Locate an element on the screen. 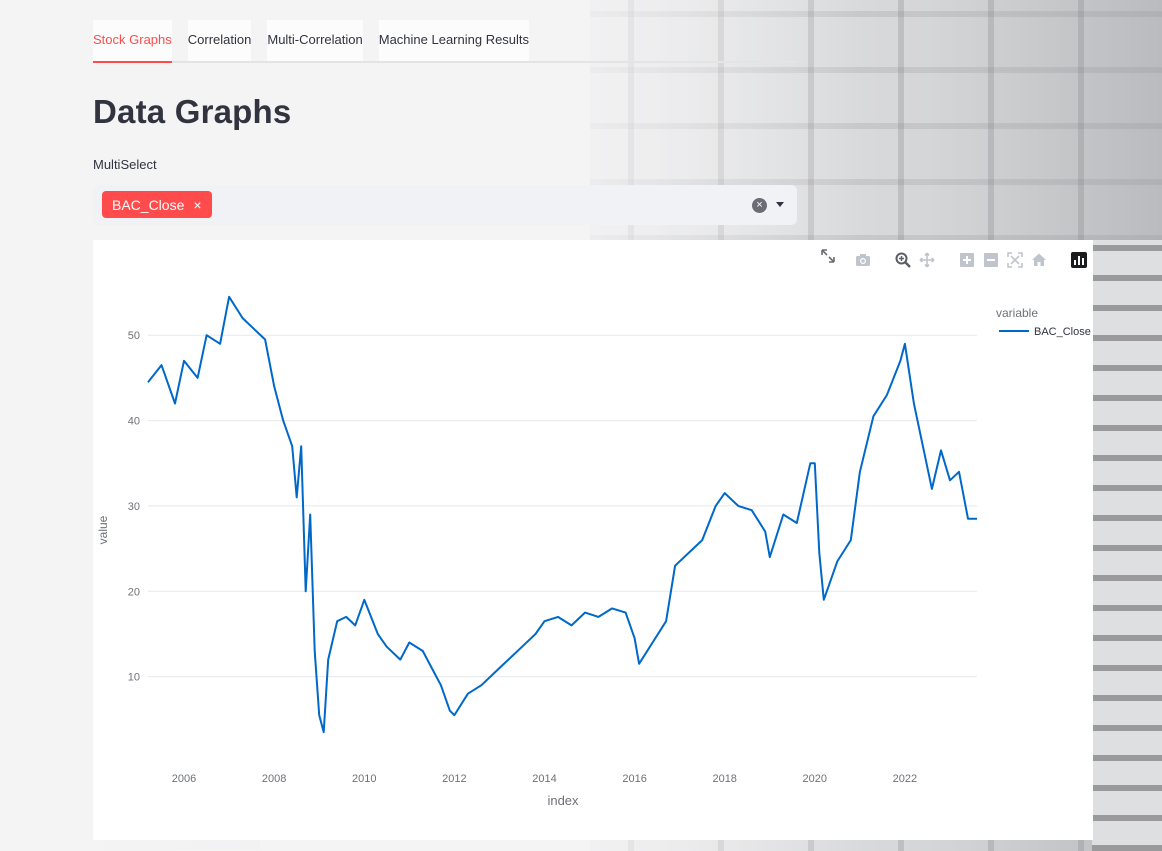 This screenshot has width=1162, height=851. selected-chip: BAC_Close × is located at coordinates (157, 204).